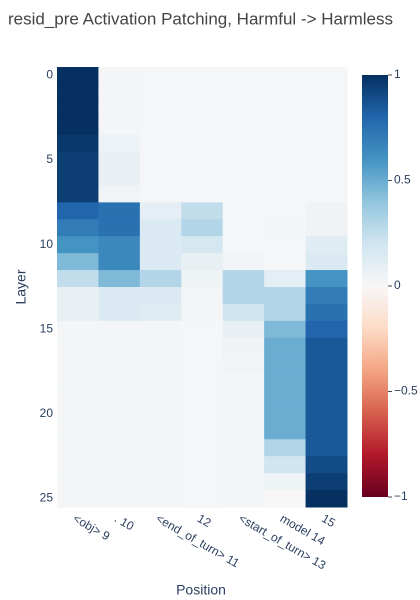 This screenshot has height=600, width=420. Describe the element at coordinates (204, 520) in the screenshot. I see `x-tick-label: 12` at that location.